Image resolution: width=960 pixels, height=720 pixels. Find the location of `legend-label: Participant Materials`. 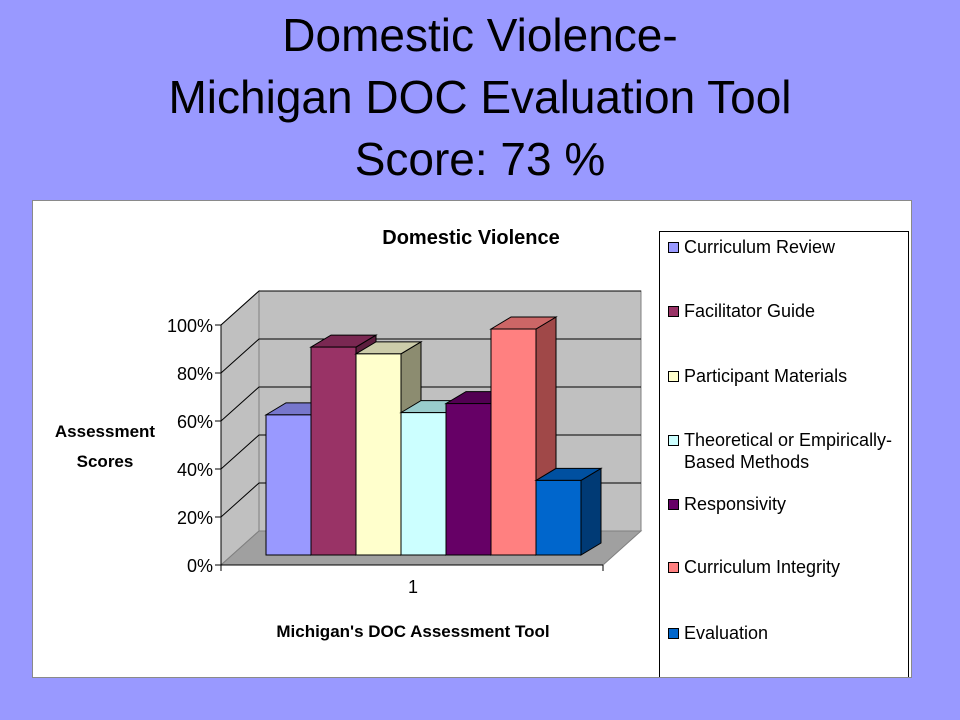

legend-label: Participant Materials is located at coordinates (766, 376).